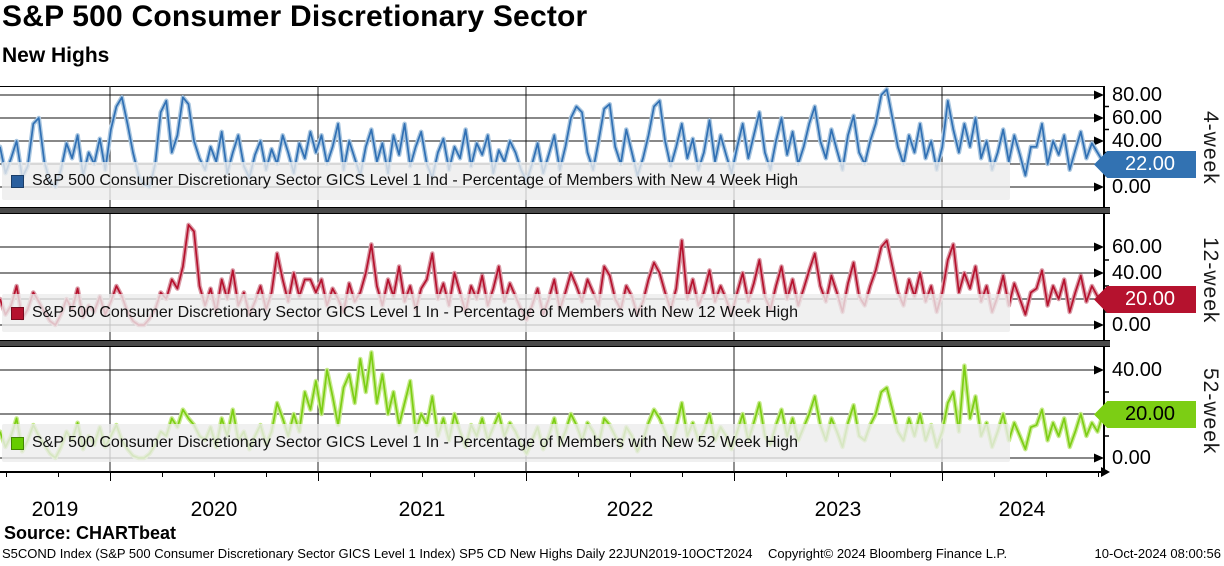 The width and height of the screenshot is (1224, 566). I want to click on x-axis-arrow-icon, so click(1105, 472).